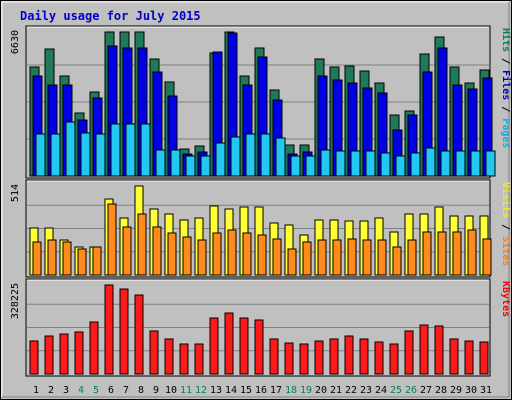 This screenshot has width=512, height=400. What do you see at coordinates (506, 251) in the screenshot?
I see `legend-item: Sites` at bounding box center [506, 251].